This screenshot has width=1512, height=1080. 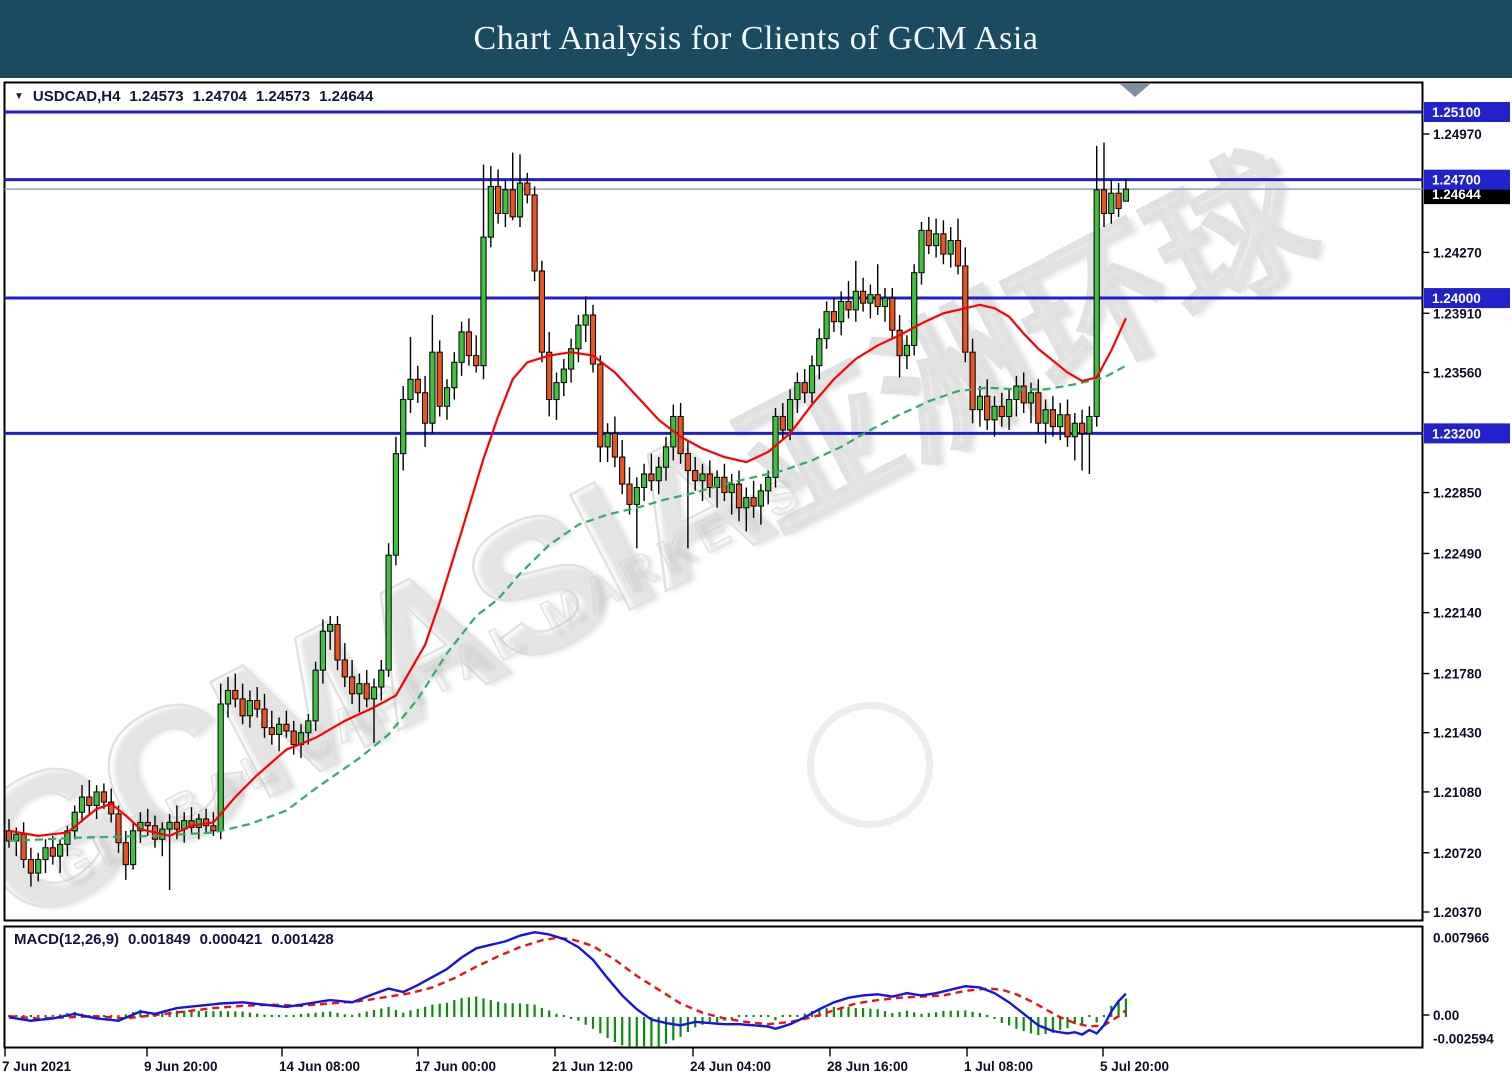 I want to click on svg-text: 0.007966, so click(x=1461, y=938).